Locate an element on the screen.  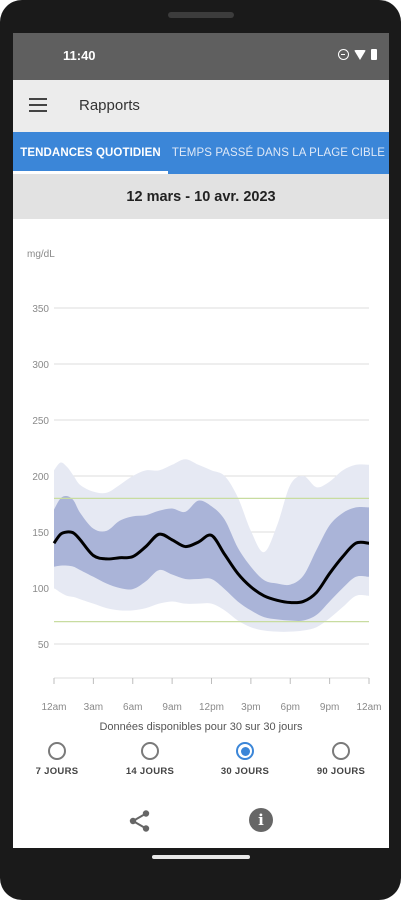
period-30-days: 30 JOURS is located at coordinates (245, 758).